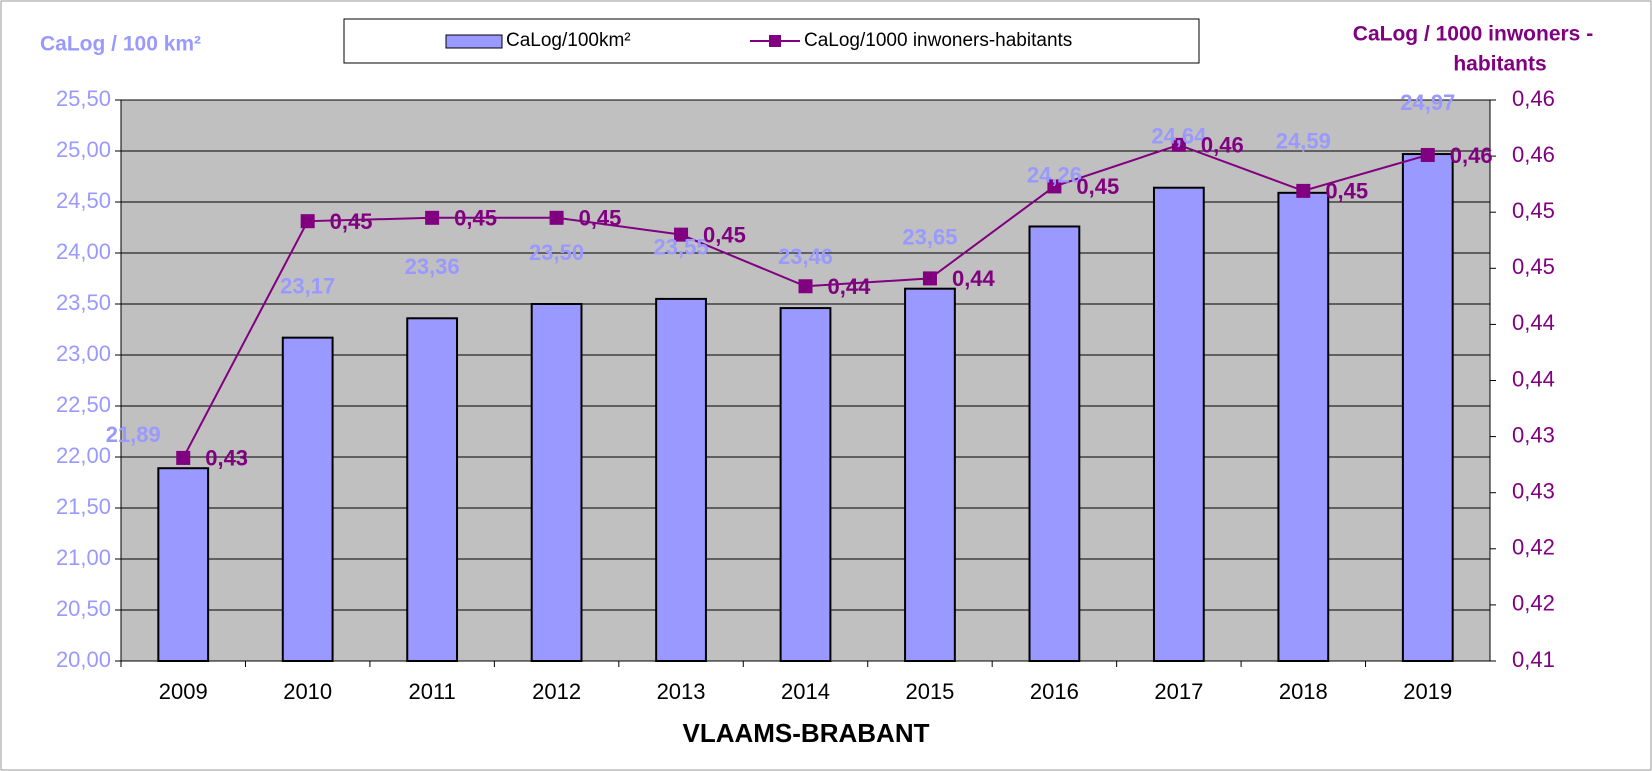 This screenshot has height=771, width=1652. What do you see at coordinates (83, 149) in the screenshot?
I see `y-tick-label: 25,00` at bounding box center [83, 149].